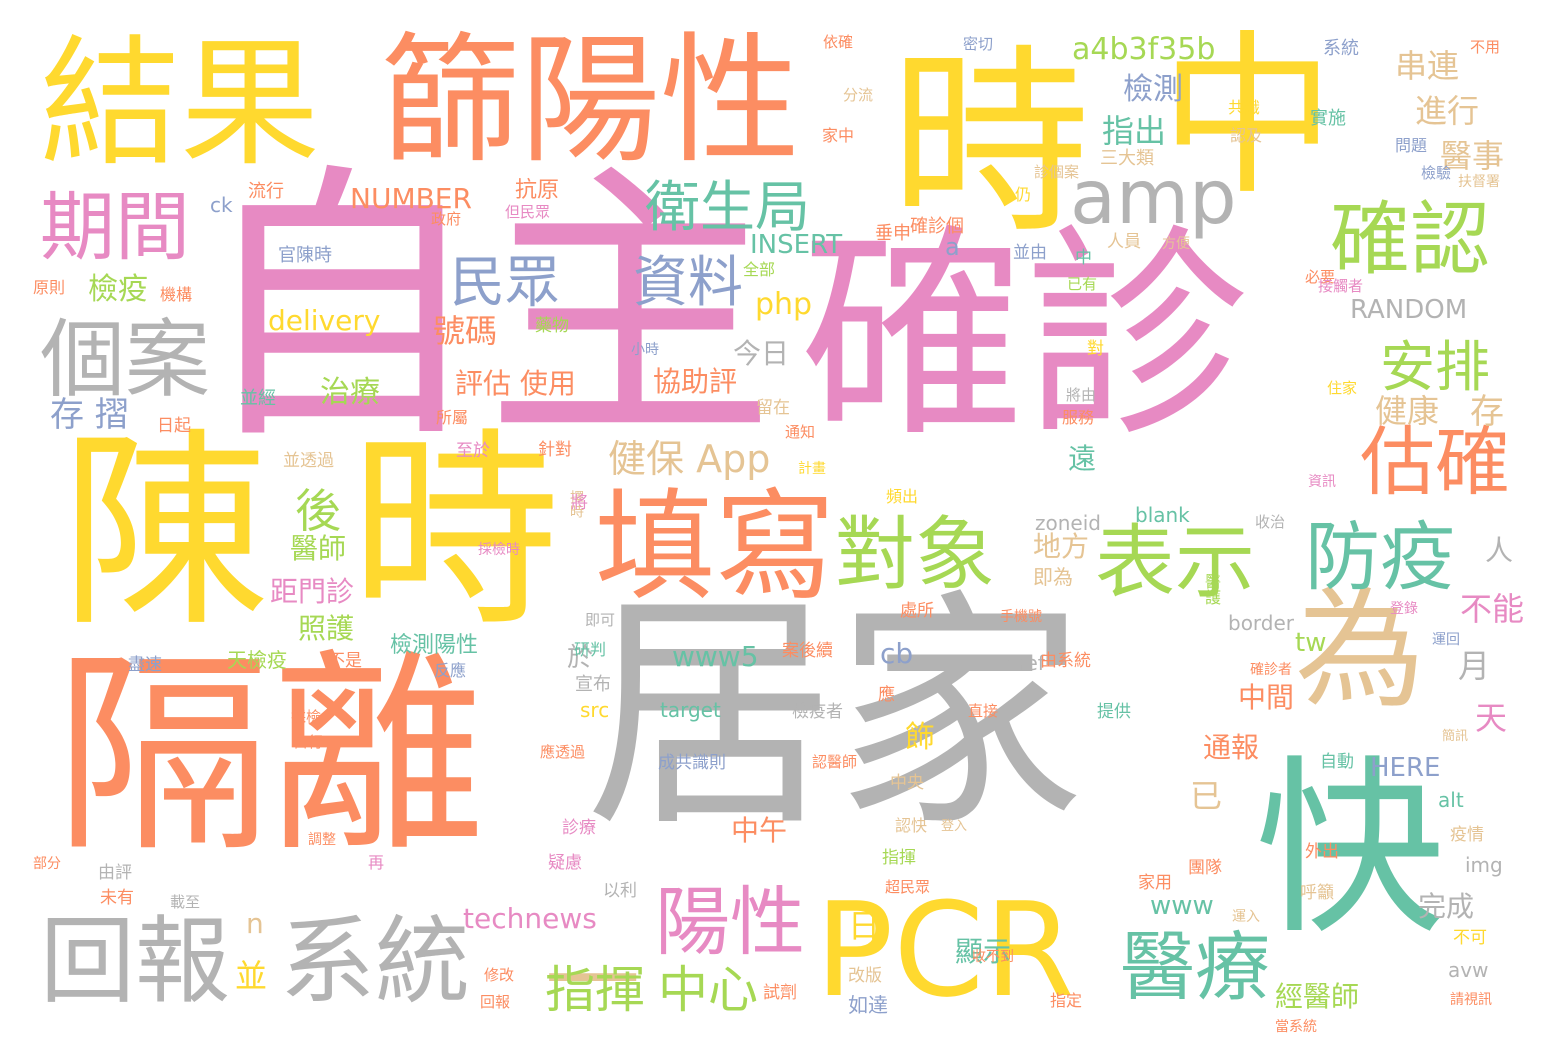  Describe the element at coordinates (1340, 286) in the screenshot. I see `word-200-cjk: 接觸者` at that location.